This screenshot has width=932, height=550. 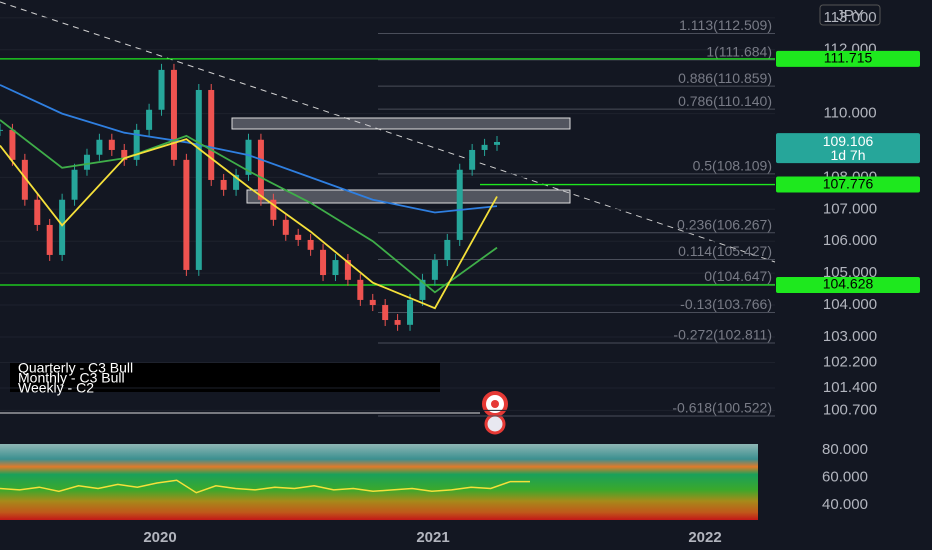 I want to click on y-tick-label: 105.000, so click(x=850, y=272).